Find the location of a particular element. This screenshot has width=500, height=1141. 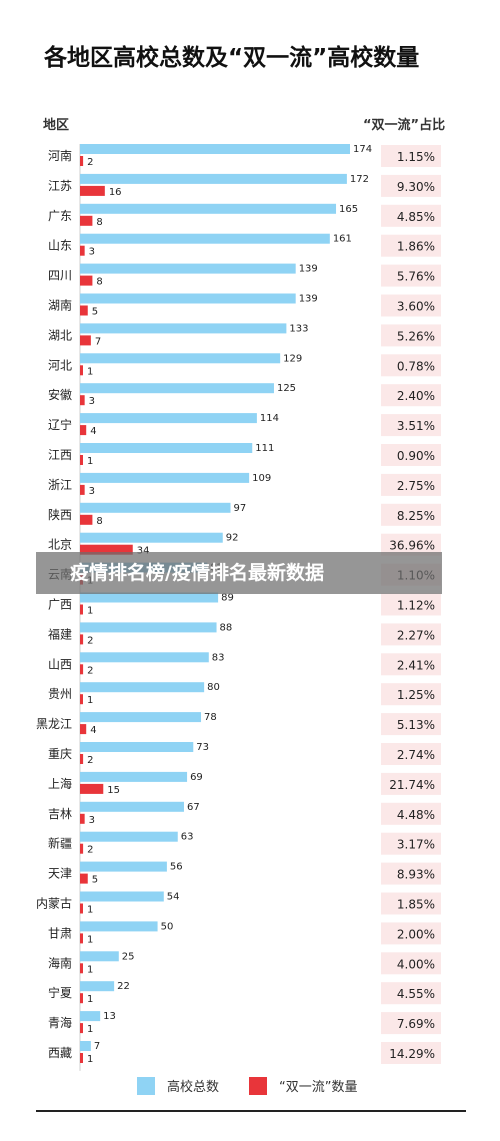

legend-total-swatch is located at coordinates (146, 1085).